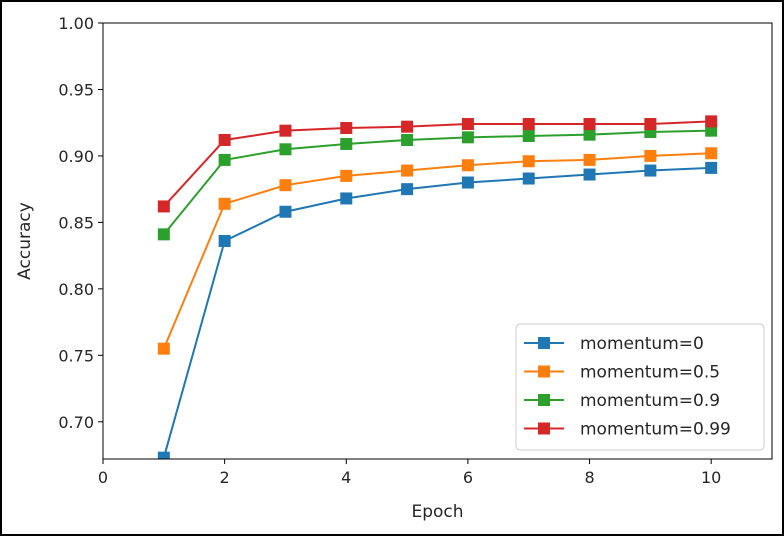 This screenshot has height=536, width=784. What do you see at coordinates (346, 477) in the screenshot?
I see `x-tick-label: 4` at bounding box center [346, 477].